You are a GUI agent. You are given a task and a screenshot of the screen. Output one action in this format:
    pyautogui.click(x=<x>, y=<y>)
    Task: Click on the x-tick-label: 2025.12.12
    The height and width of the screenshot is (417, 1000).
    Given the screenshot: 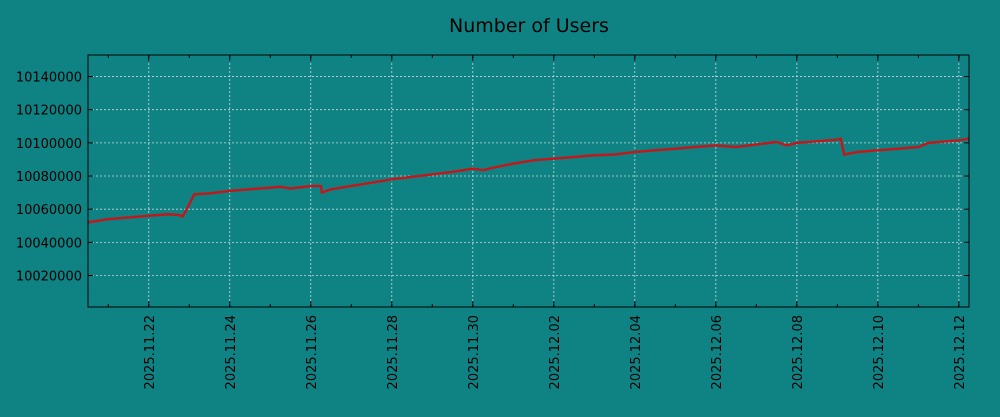 What is the action you would take?
    pyautogui.click(x=960, y=352)
    